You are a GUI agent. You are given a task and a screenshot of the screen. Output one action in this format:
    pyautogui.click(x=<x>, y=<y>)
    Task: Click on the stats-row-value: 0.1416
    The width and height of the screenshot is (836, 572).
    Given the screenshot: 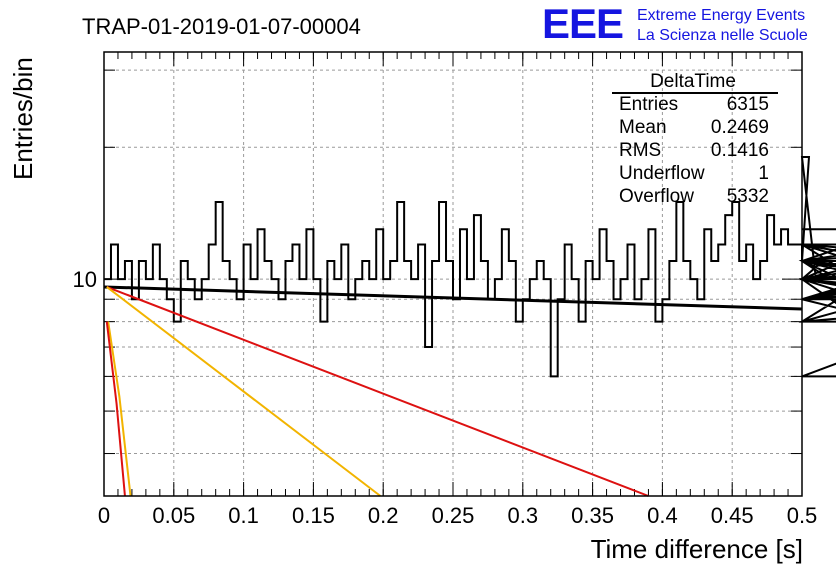 What is the action you would take?
    pyautogui.click(x=740, y=150)
    